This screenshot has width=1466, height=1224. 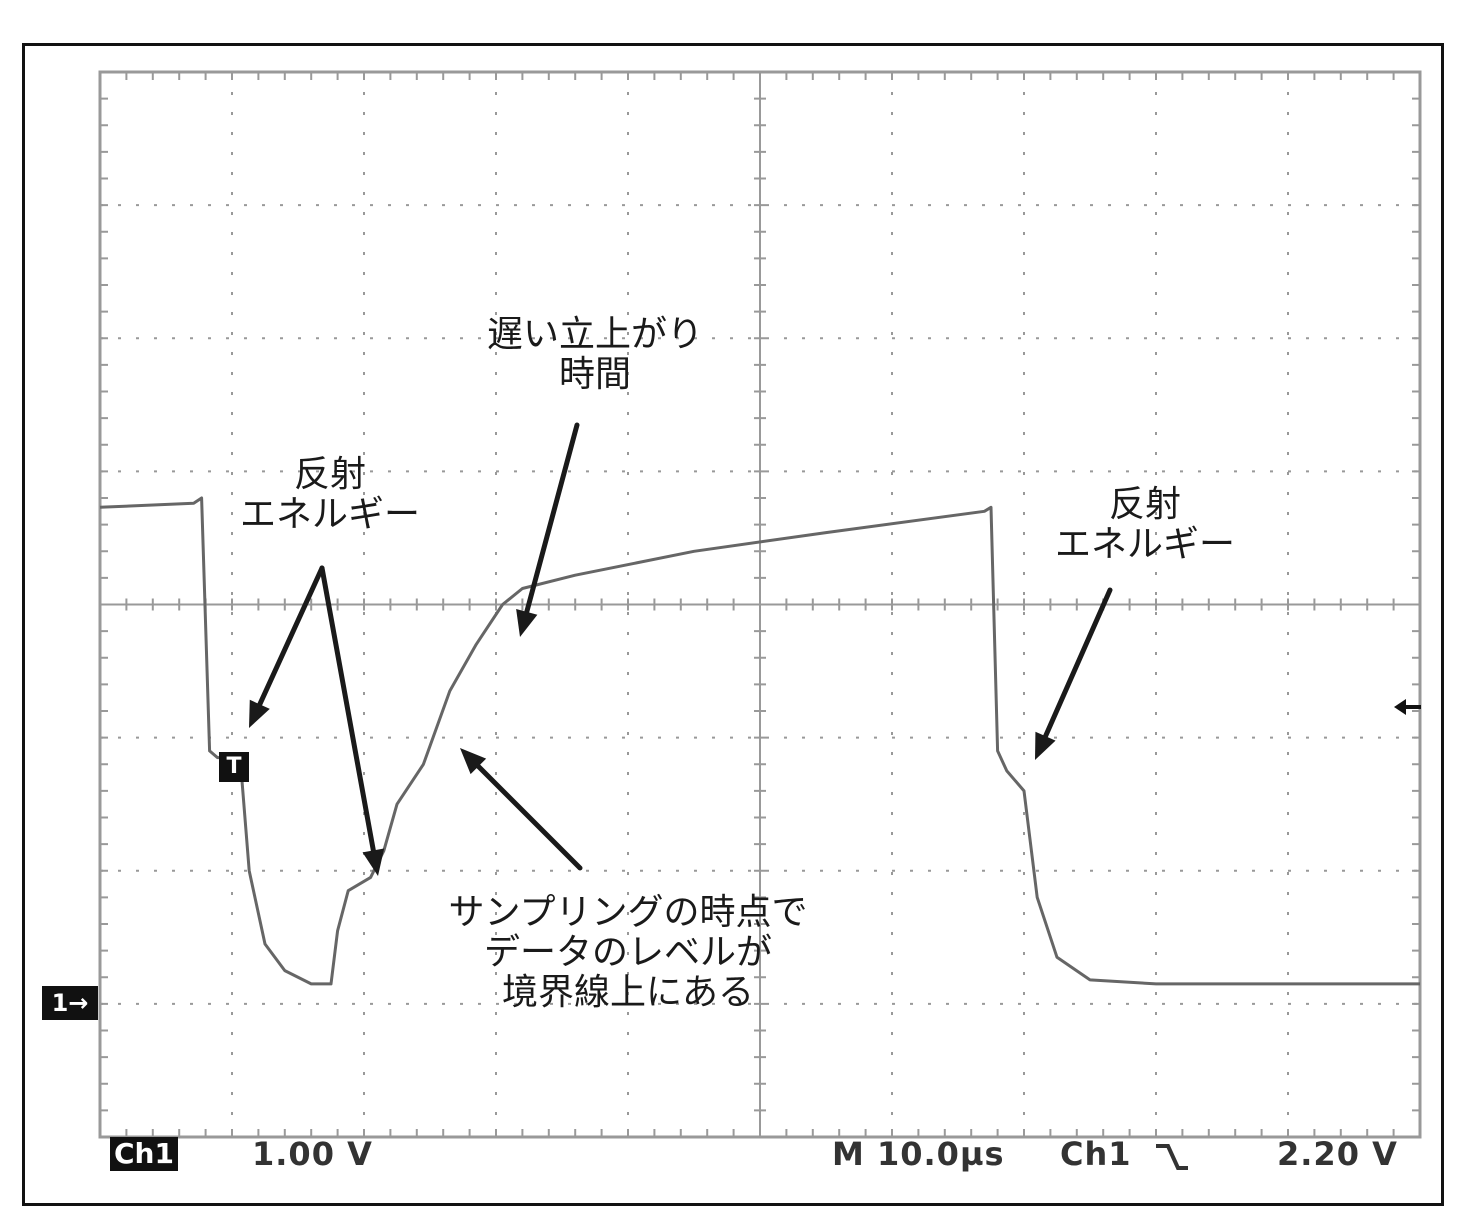 I want to click on trigger-level: 2.20 V, so click(x=1337, y=1154).